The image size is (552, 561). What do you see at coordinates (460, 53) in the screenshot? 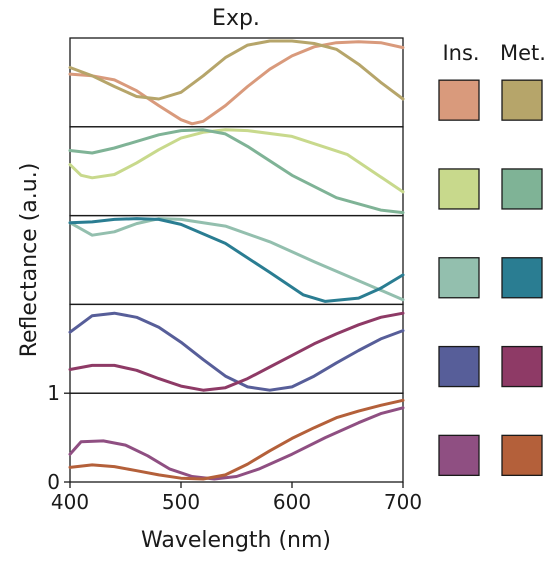
I see `legend-header-ins: Ins.` at bounding box center [460, 53].